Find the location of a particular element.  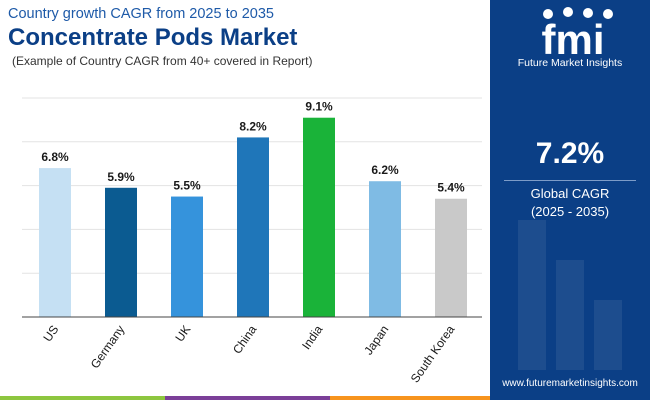

footer-color-bar is located at coordinates (325, 398).